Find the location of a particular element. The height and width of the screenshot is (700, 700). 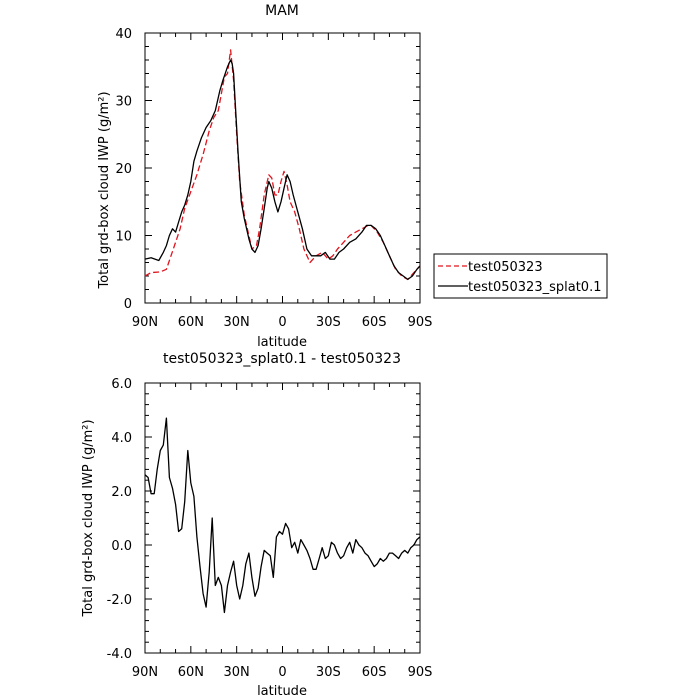

bottom-chart-y-tick-label: -4.0 is located at coordinates (119, 654).